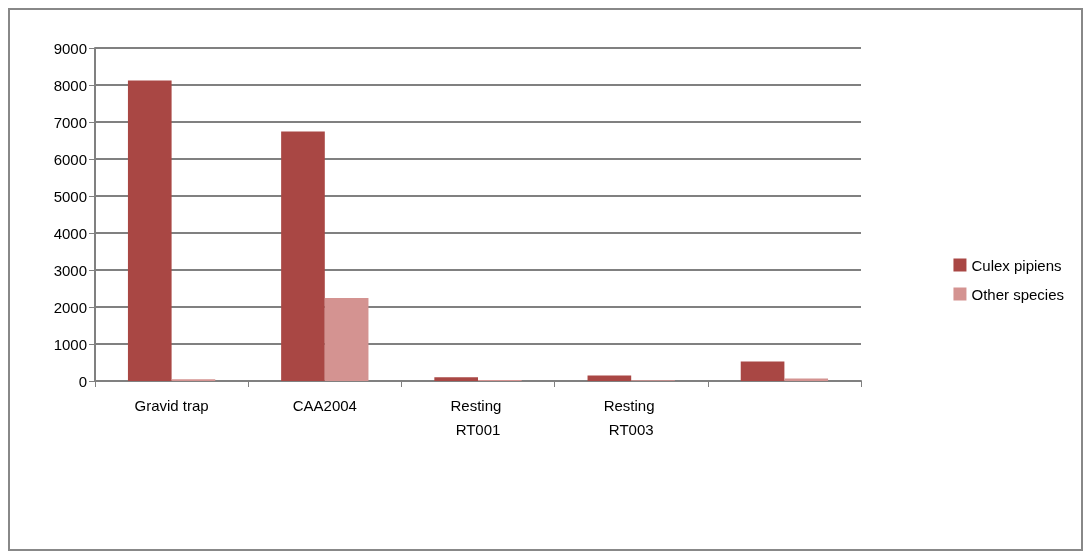 This screenshot has width=1083, height=551. What do you see at coordinates (1016, 265) in the screenshot?
I see `legend-label: Culex pipiens` at bounding box center [1016, 265].